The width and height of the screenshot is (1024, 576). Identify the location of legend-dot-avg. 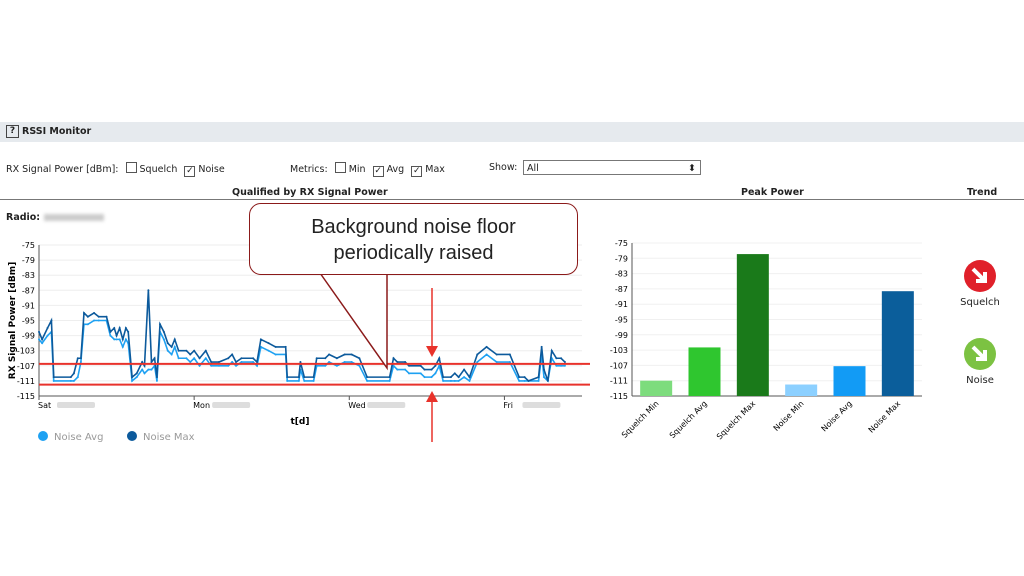
(43, 436).